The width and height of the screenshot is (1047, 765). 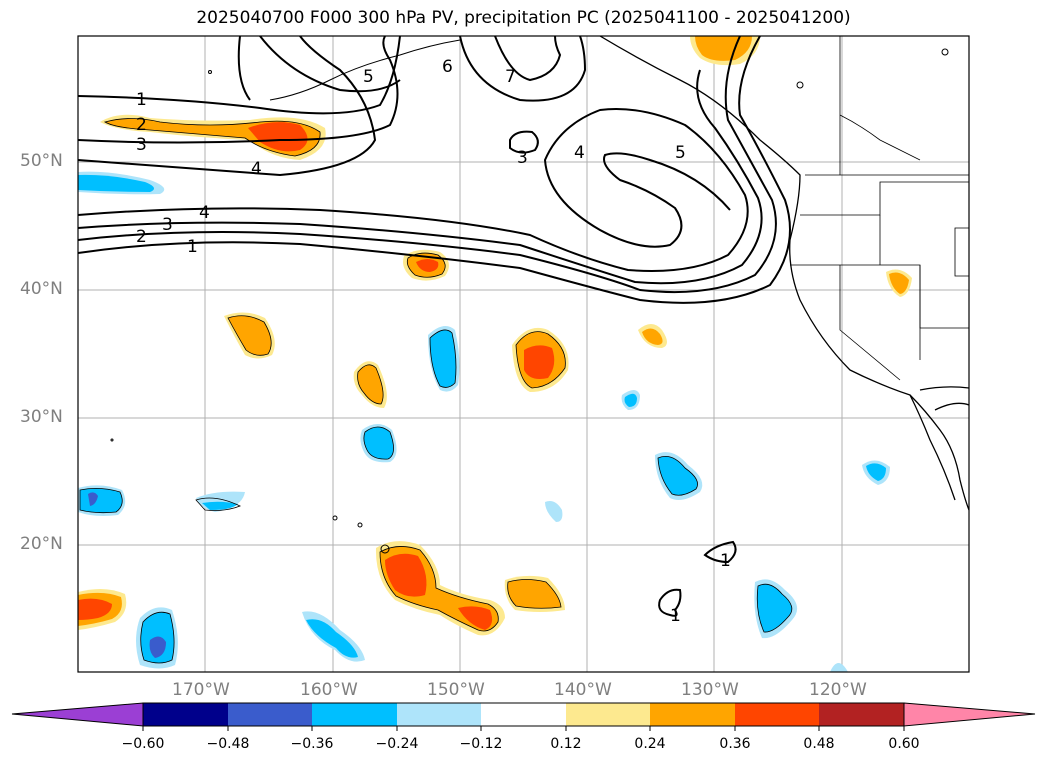 What do you see at coordinates (312, 744) in the screenshot?
I see `colorbar-tick: −0.36` at bounding box center [312, 744].